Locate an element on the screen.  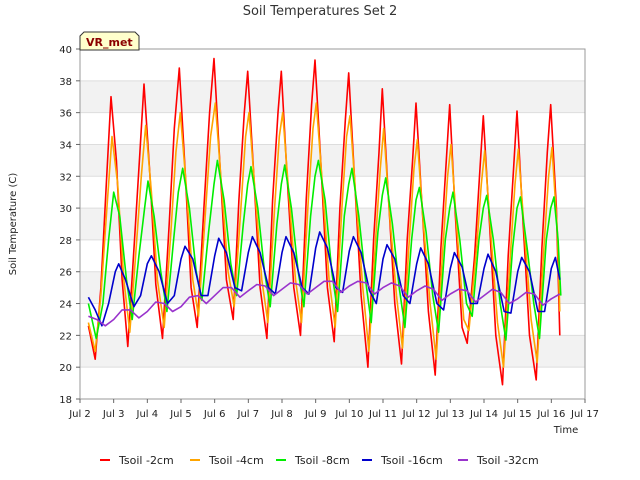
x-tick-label: Jul 7 is located at coordinates (248, 414).